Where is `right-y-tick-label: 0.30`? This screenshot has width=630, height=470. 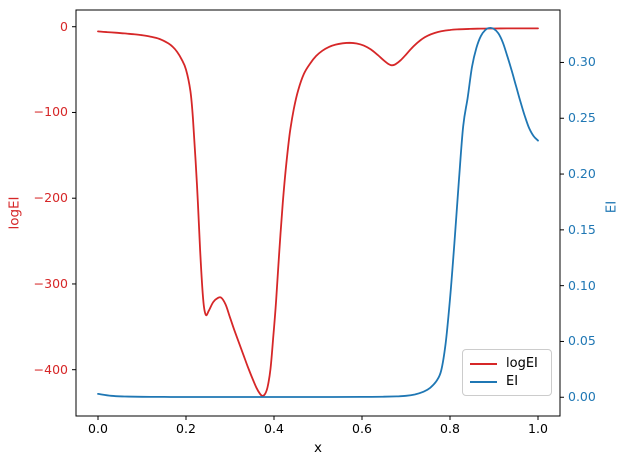
right-y-tick-label: 0.30 is located at coordinates (582, 62).